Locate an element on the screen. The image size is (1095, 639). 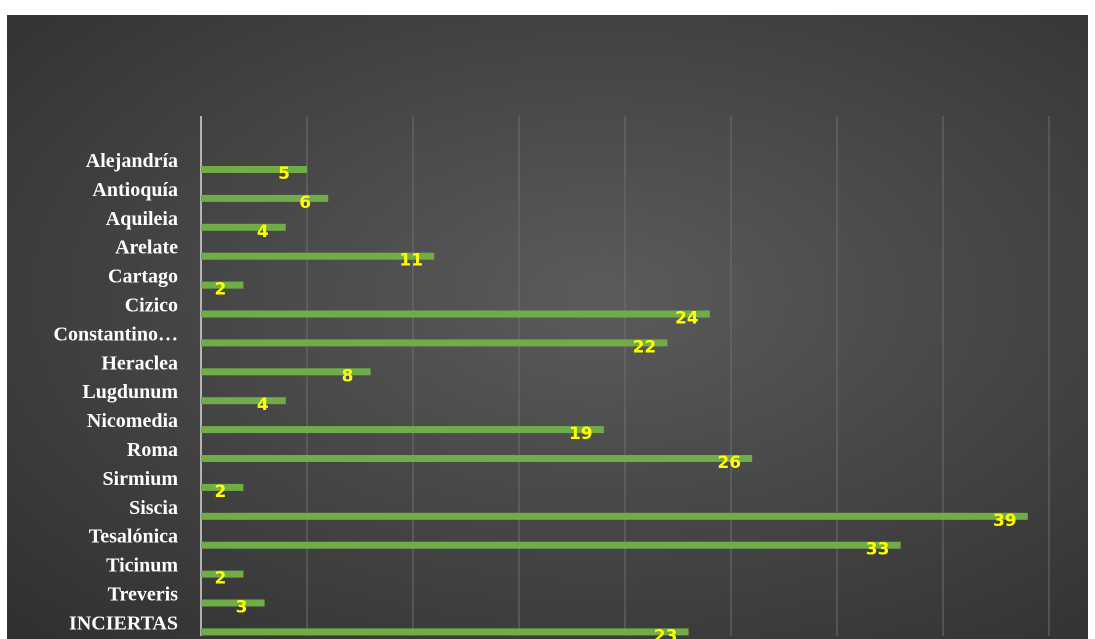
category-label: Antioquía is located at coordinates (135, 190).